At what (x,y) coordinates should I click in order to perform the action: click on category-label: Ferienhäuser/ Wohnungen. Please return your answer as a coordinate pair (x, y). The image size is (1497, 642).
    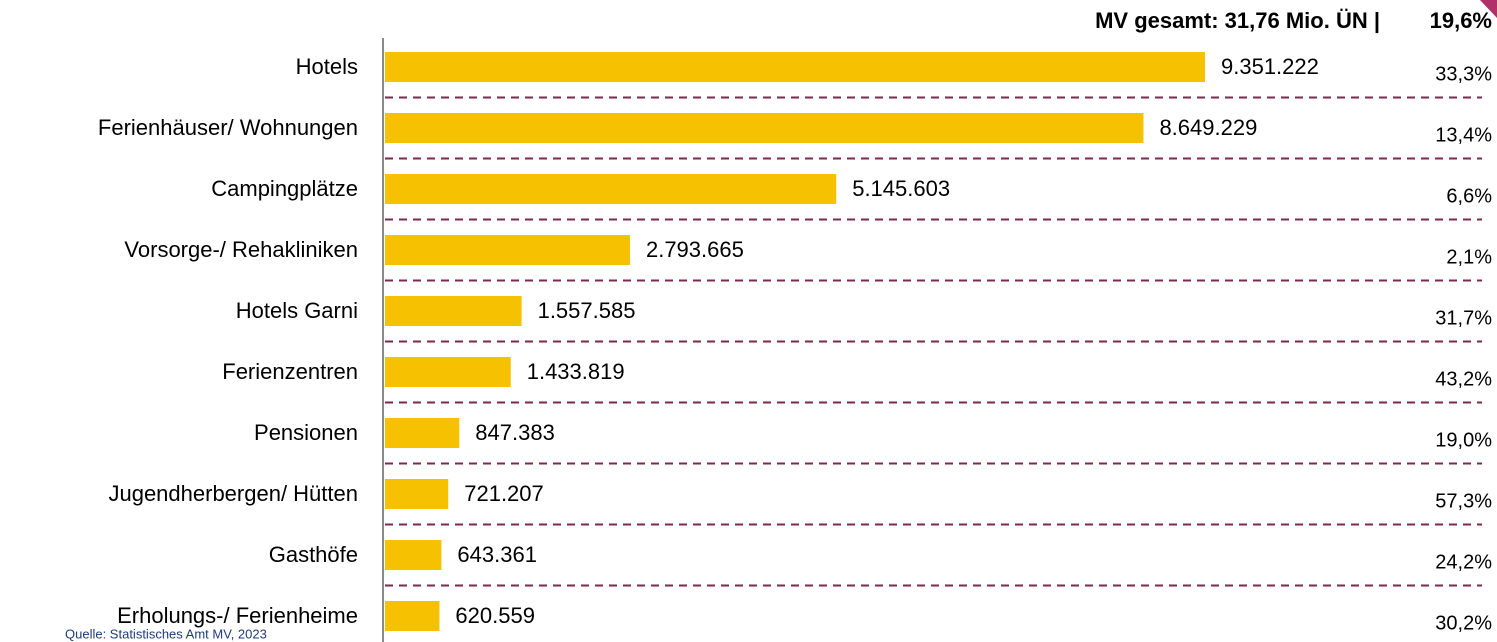
    Looking at the image, I should click on (228, 127).